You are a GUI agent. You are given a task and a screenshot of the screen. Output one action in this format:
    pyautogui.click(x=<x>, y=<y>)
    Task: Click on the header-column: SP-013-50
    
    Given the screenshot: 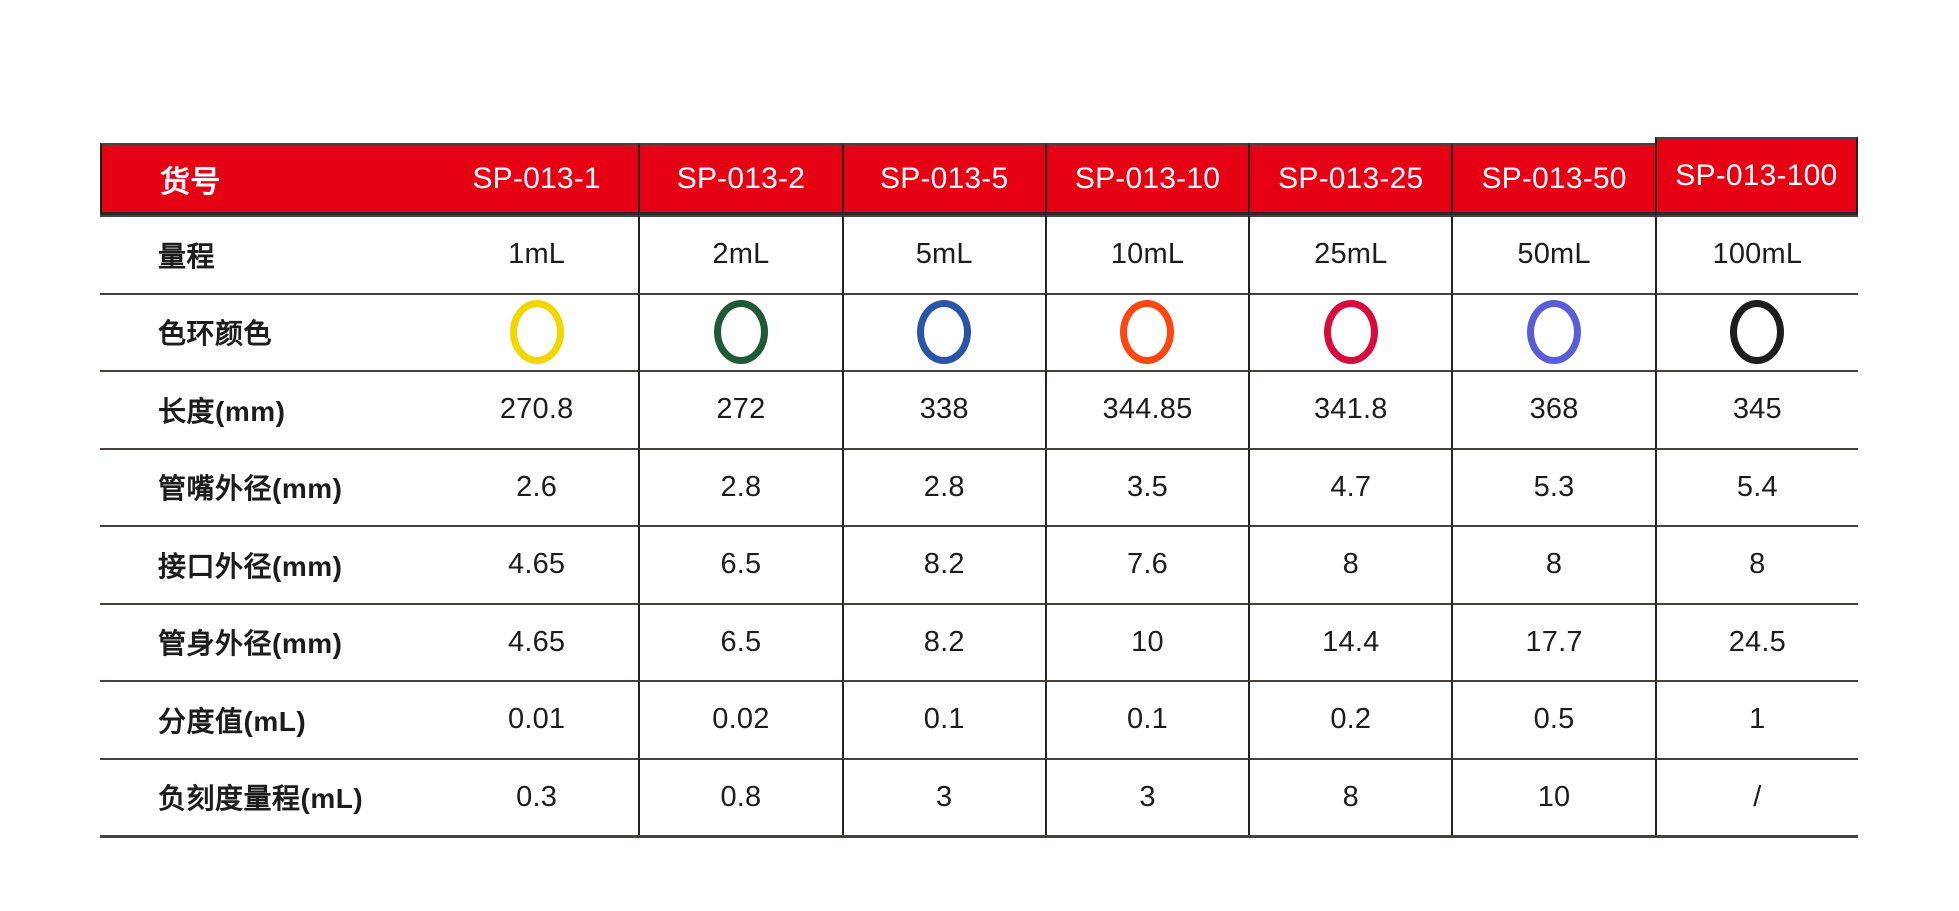 What is the action you would take?
    pyautogui.click(x=1553, y=179)
    